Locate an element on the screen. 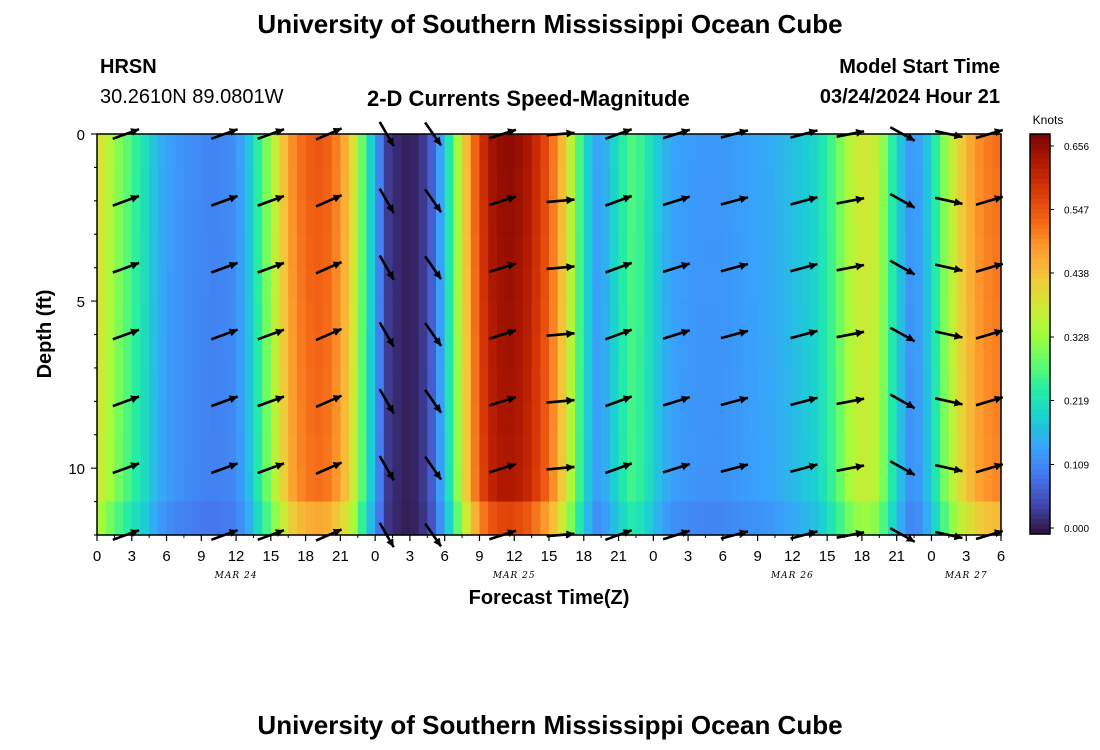 The height and width of the screenshot is (750, 1100). x-tick-label: 12 is located at coordinates (792, 556).